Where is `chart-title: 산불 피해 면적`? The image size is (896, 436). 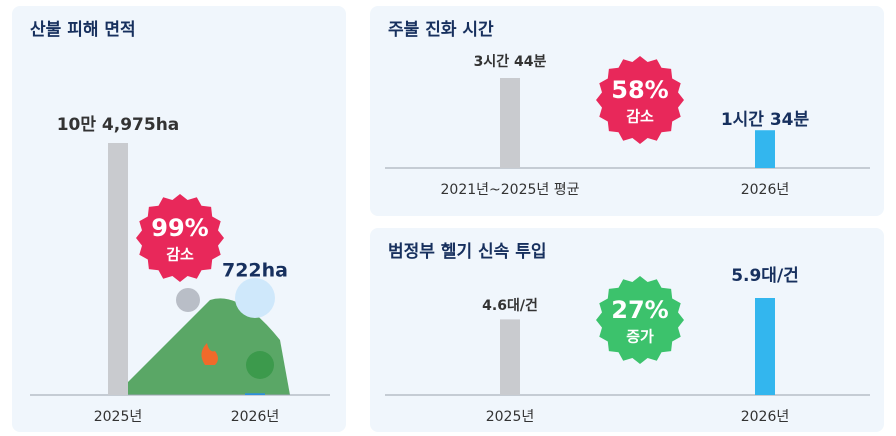
chart-title: 산불 피해 면적 is located at coordinates (83, 30).